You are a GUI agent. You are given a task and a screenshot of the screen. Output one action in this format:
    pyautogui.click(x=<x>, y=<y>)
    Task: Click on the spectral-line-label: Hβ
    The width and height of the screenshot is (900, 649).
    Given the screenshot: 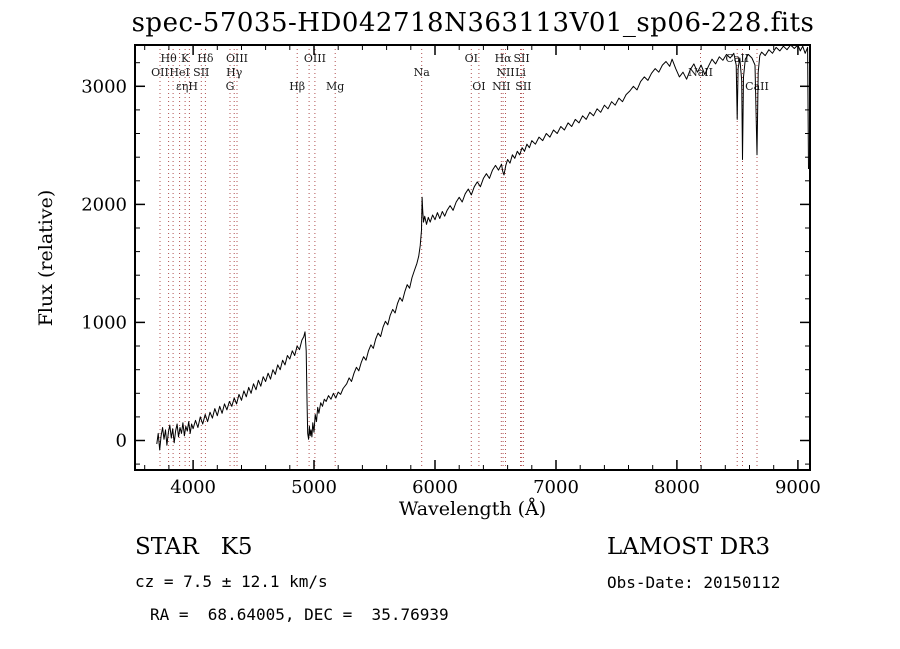 What is the action you would take?
    pyautogui.click(x=297, y=86)
    